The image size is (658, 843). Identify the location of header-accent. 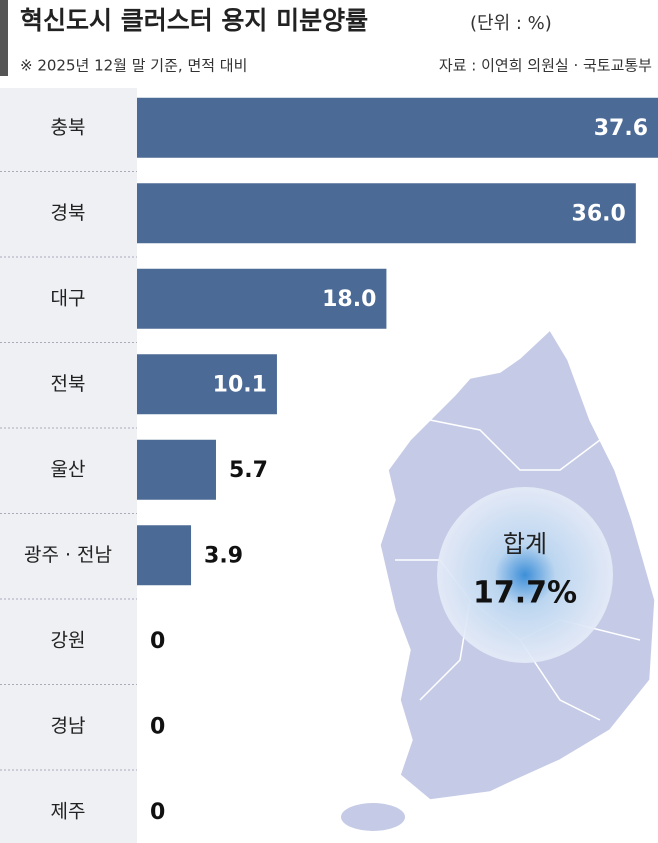
(4, 38).